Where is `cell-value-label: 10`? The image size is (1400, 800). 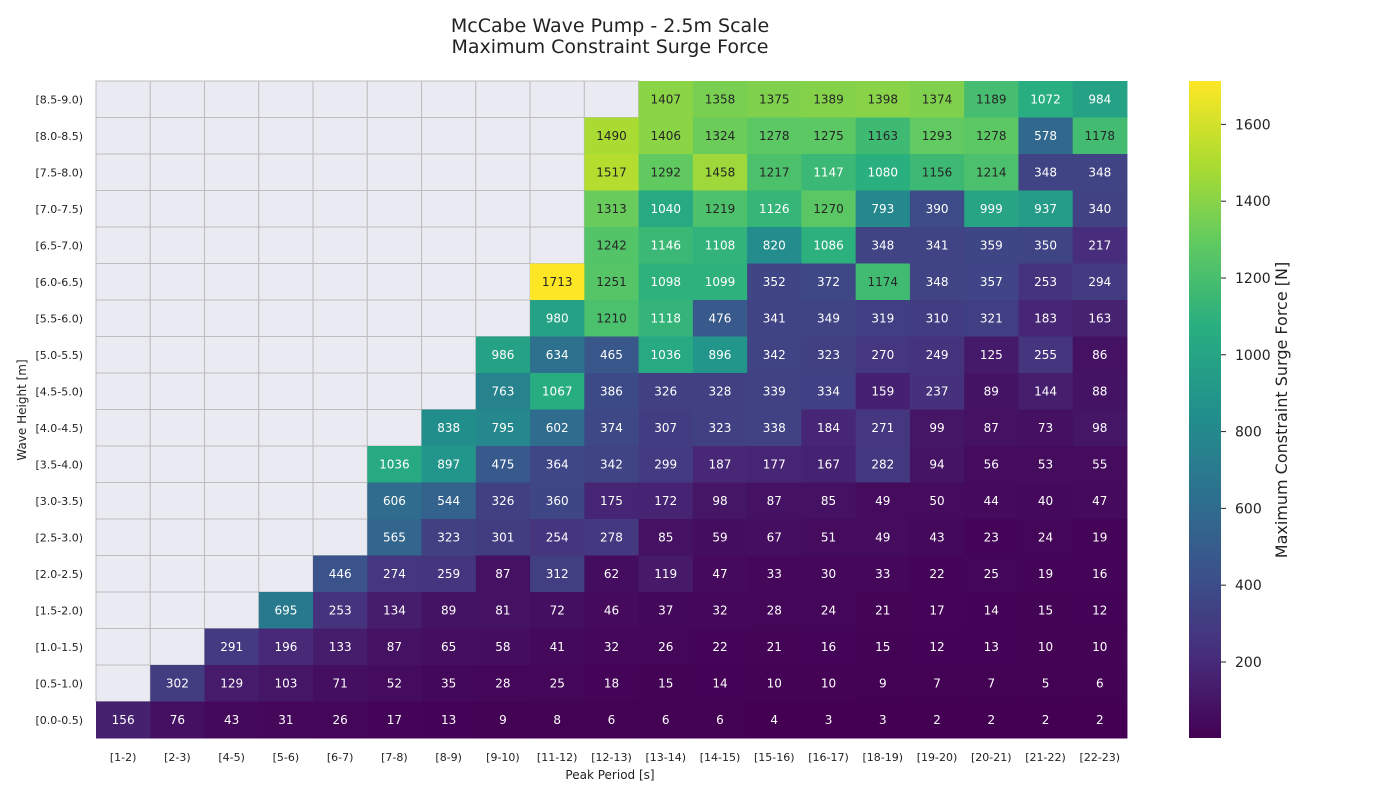 cell-value-label: 10 is located at coordinates (774, 683).